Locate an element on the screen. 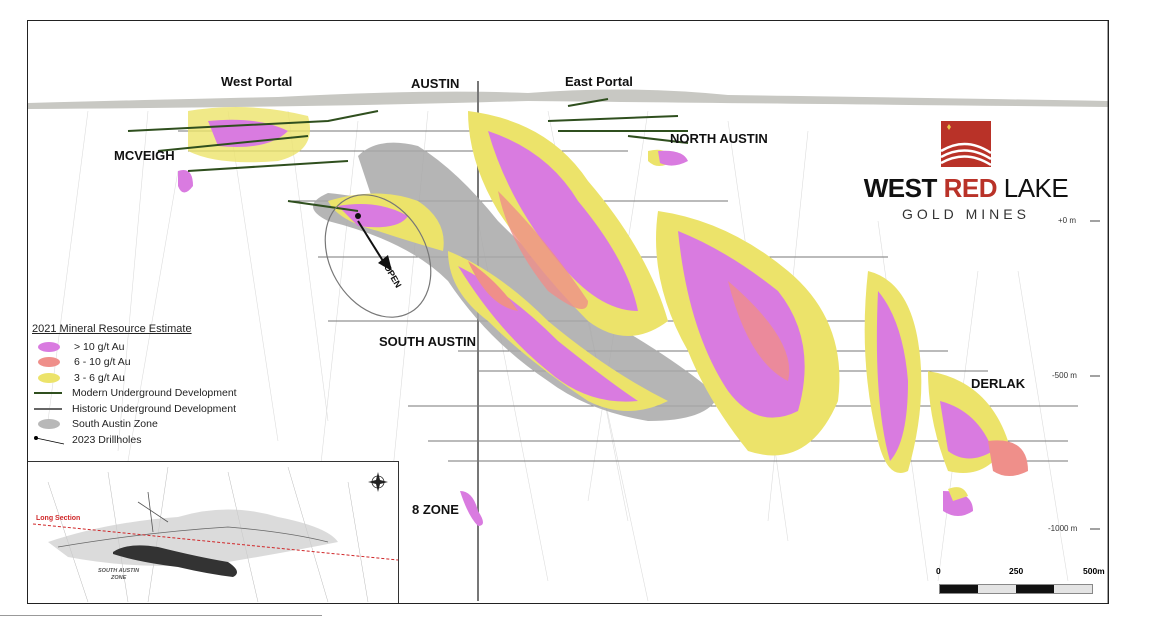 The height and width of the screenshot is (618, 1153). legend-title: 2021 Mineral Resource Estimate is located at coordinates (112, 329).